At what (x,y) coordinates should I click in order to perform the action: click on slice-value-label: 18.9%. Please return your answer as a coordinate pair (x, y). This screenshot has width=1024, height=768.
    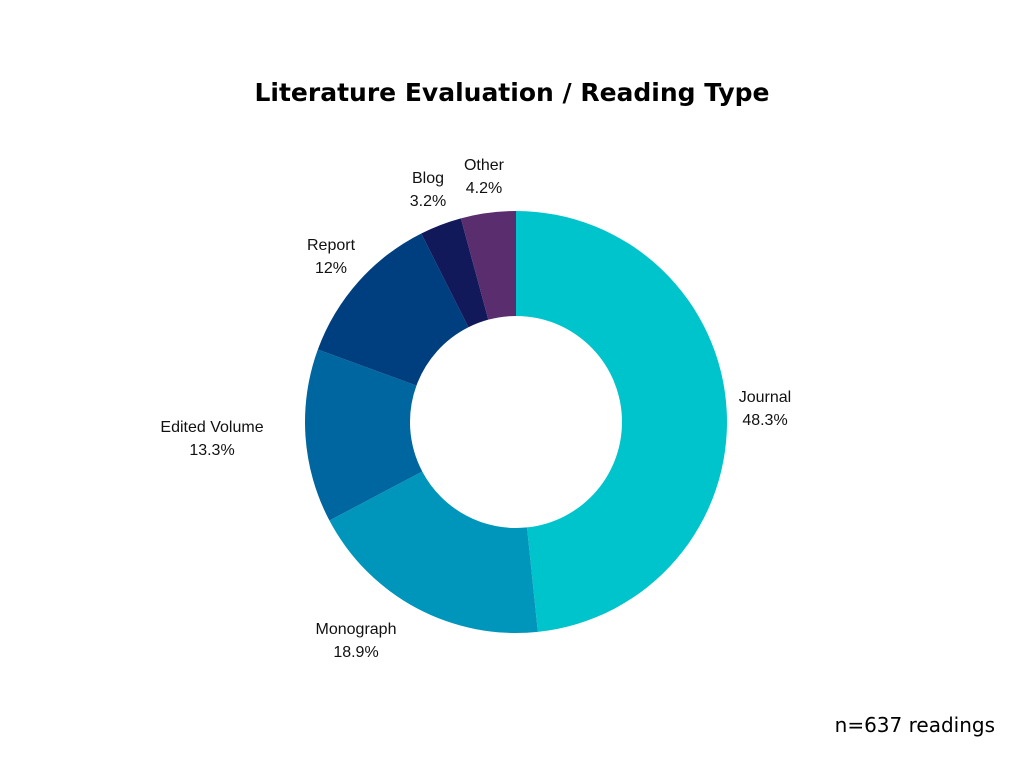
    Looking at the image, I should click on (355, 652).